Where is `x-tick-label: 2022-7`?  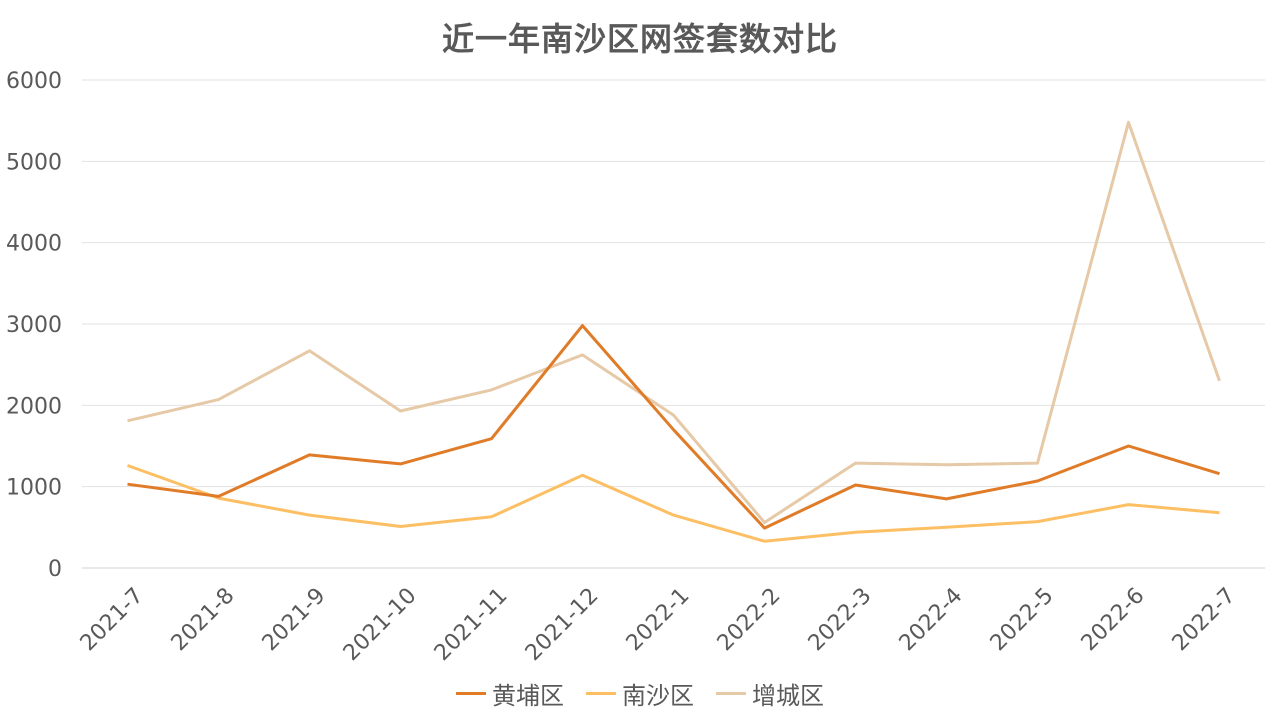 x-tick-label: 2022-7 is located at coordinates (1204, 619).